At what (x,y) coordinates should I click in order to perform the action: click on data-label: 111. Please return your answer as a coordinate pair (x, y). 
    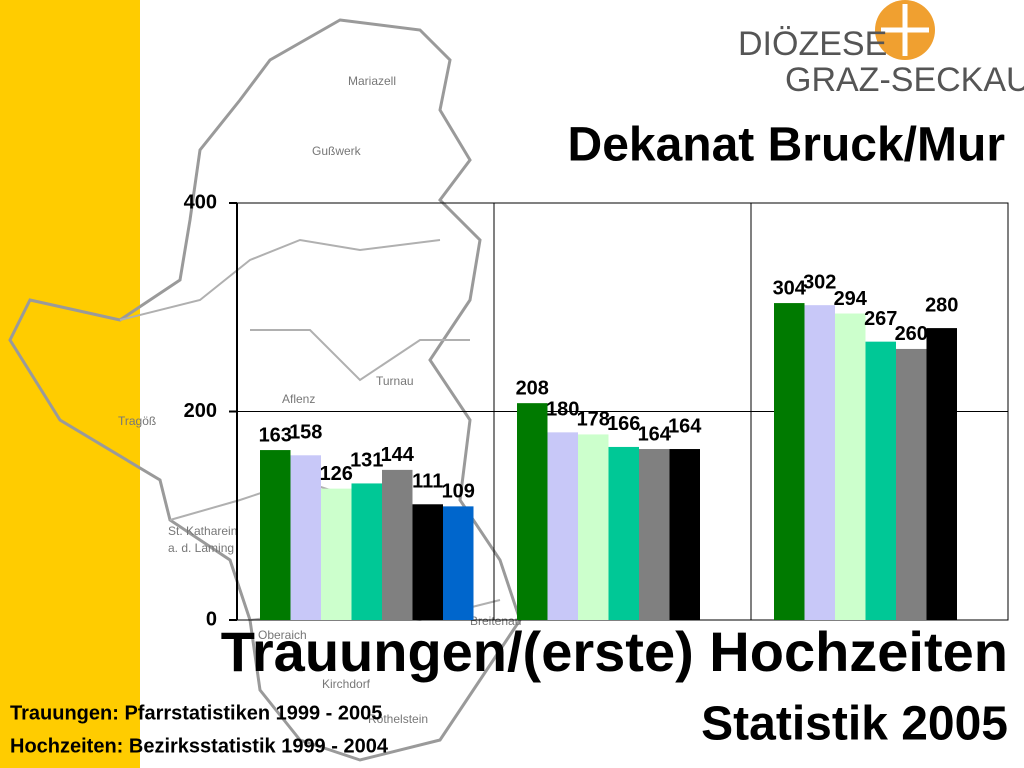
    Looking at the image, I should click on (427, 482).